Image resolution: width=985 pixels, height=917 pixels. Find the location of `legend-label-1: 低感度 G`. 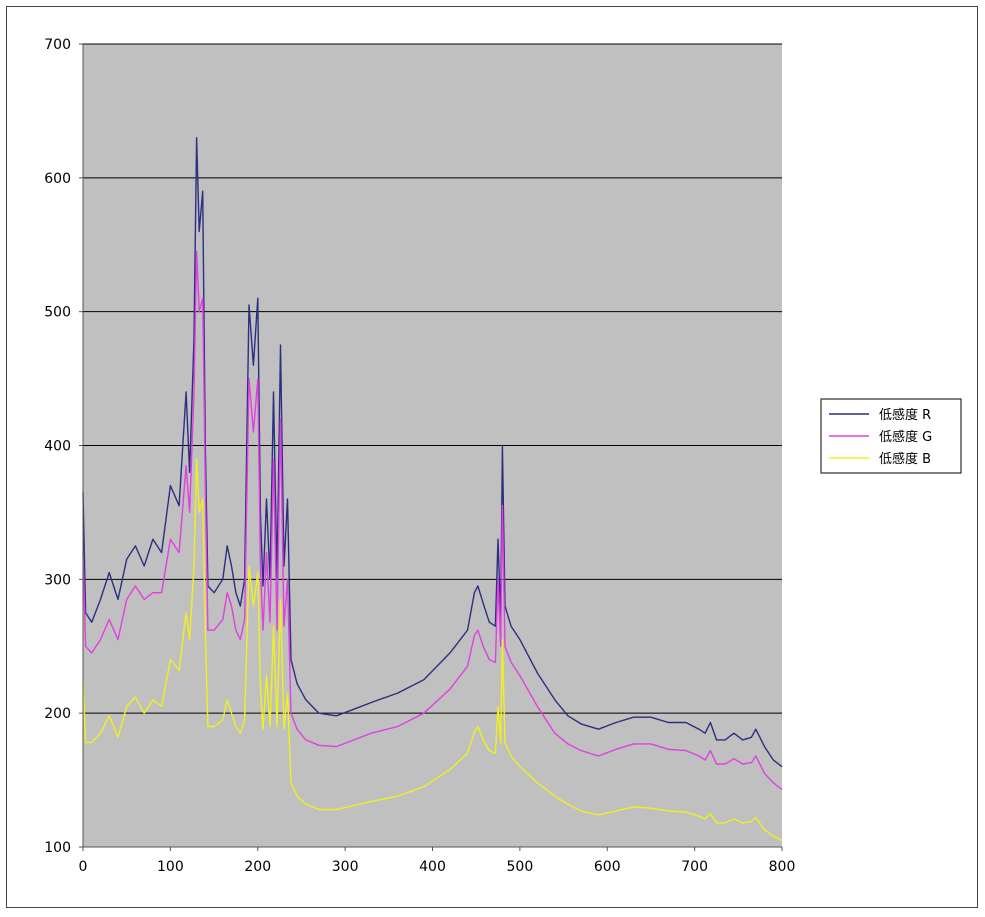

legend-label-1: 低感度 G is located at coordinates (905, 437).